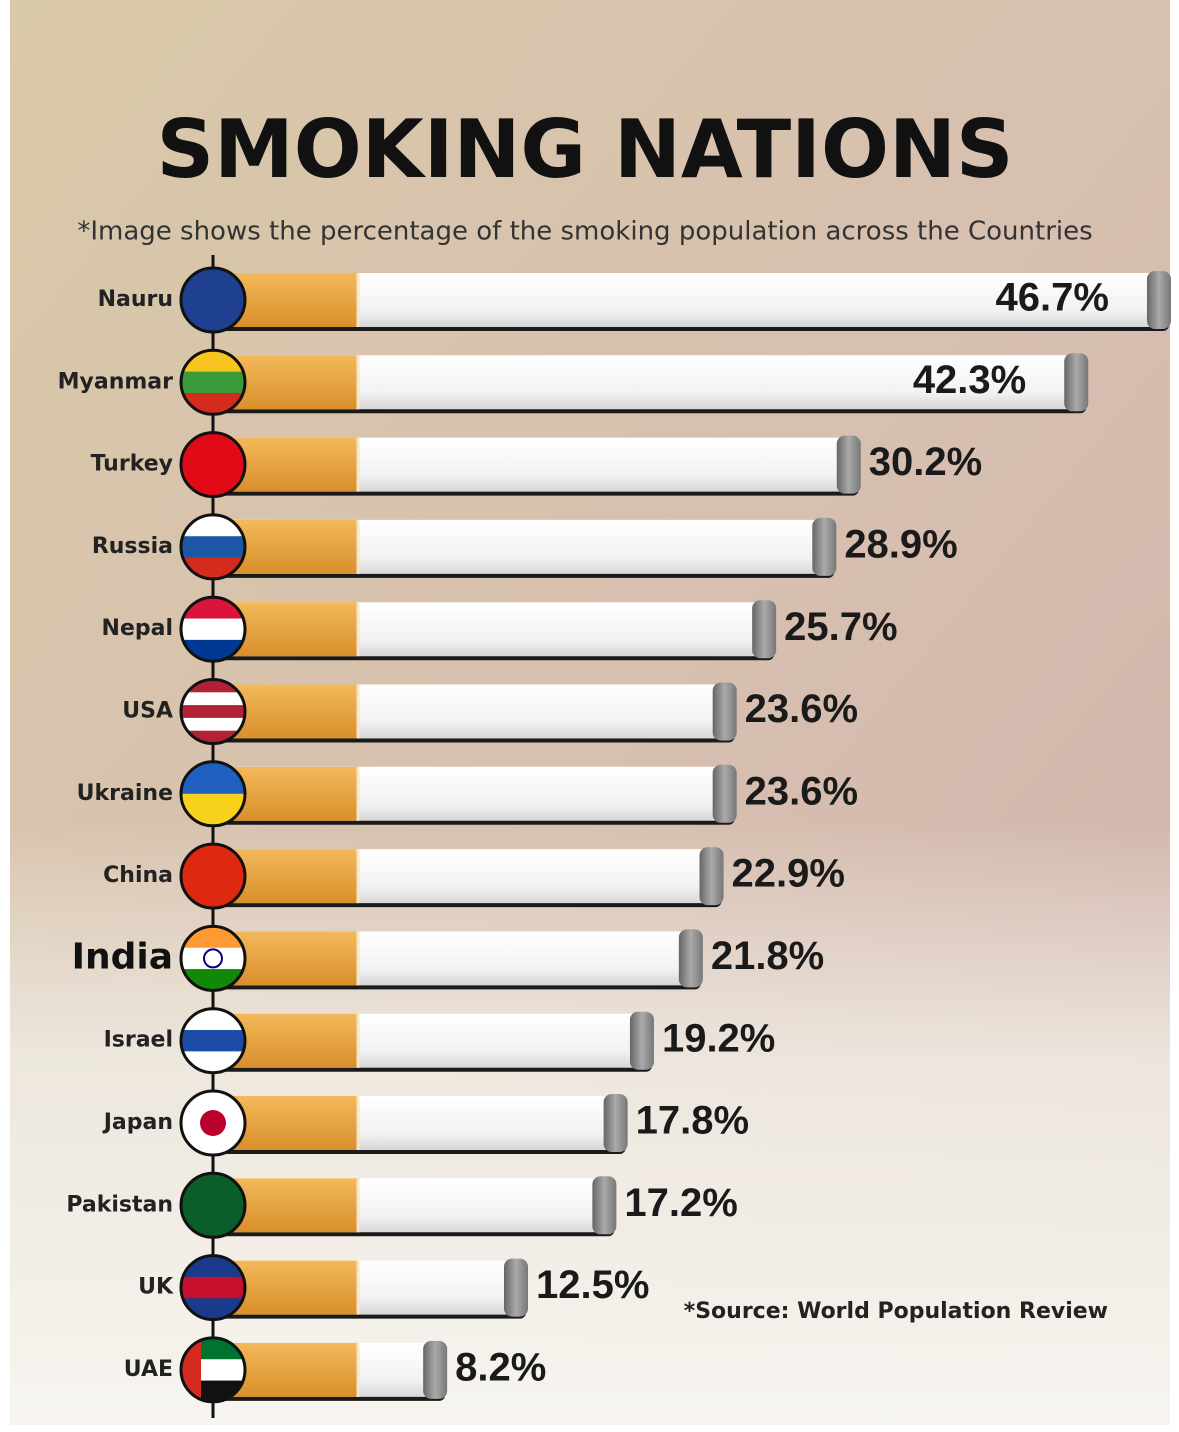  What do you see at coordinates (969, 380) in the screenshot?
I see `value-label: 42.3%` at bounding box center [969, 380].